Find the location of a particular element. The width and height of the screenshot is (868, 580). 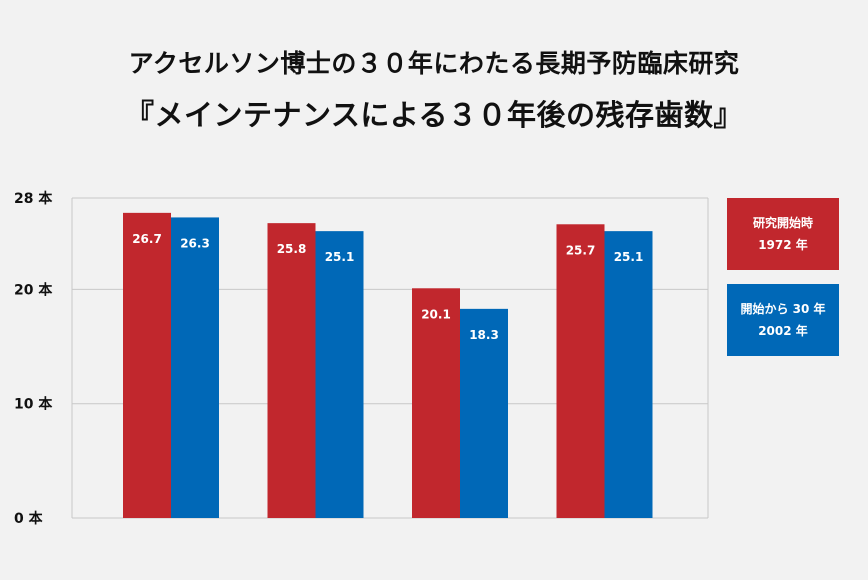

bar-value-label: 20.1 is located at coordinates (436, 314).